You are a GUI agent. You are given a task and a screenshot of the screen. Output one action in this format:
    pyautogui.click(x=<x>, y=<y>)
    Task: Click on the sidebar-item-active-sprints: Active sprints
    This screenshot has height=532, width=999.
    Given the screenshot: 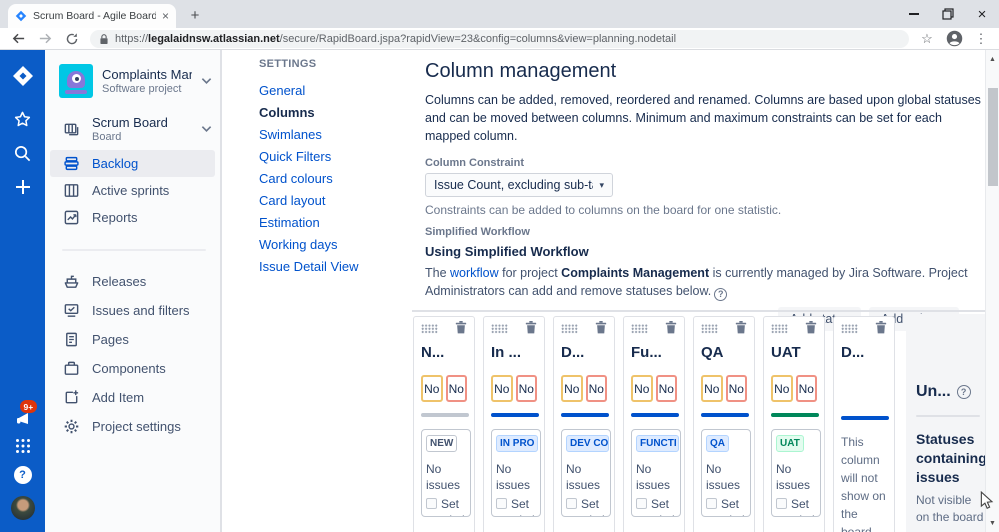 What is the action you would take?
    pyautogui.click(x=132, y=190)
    